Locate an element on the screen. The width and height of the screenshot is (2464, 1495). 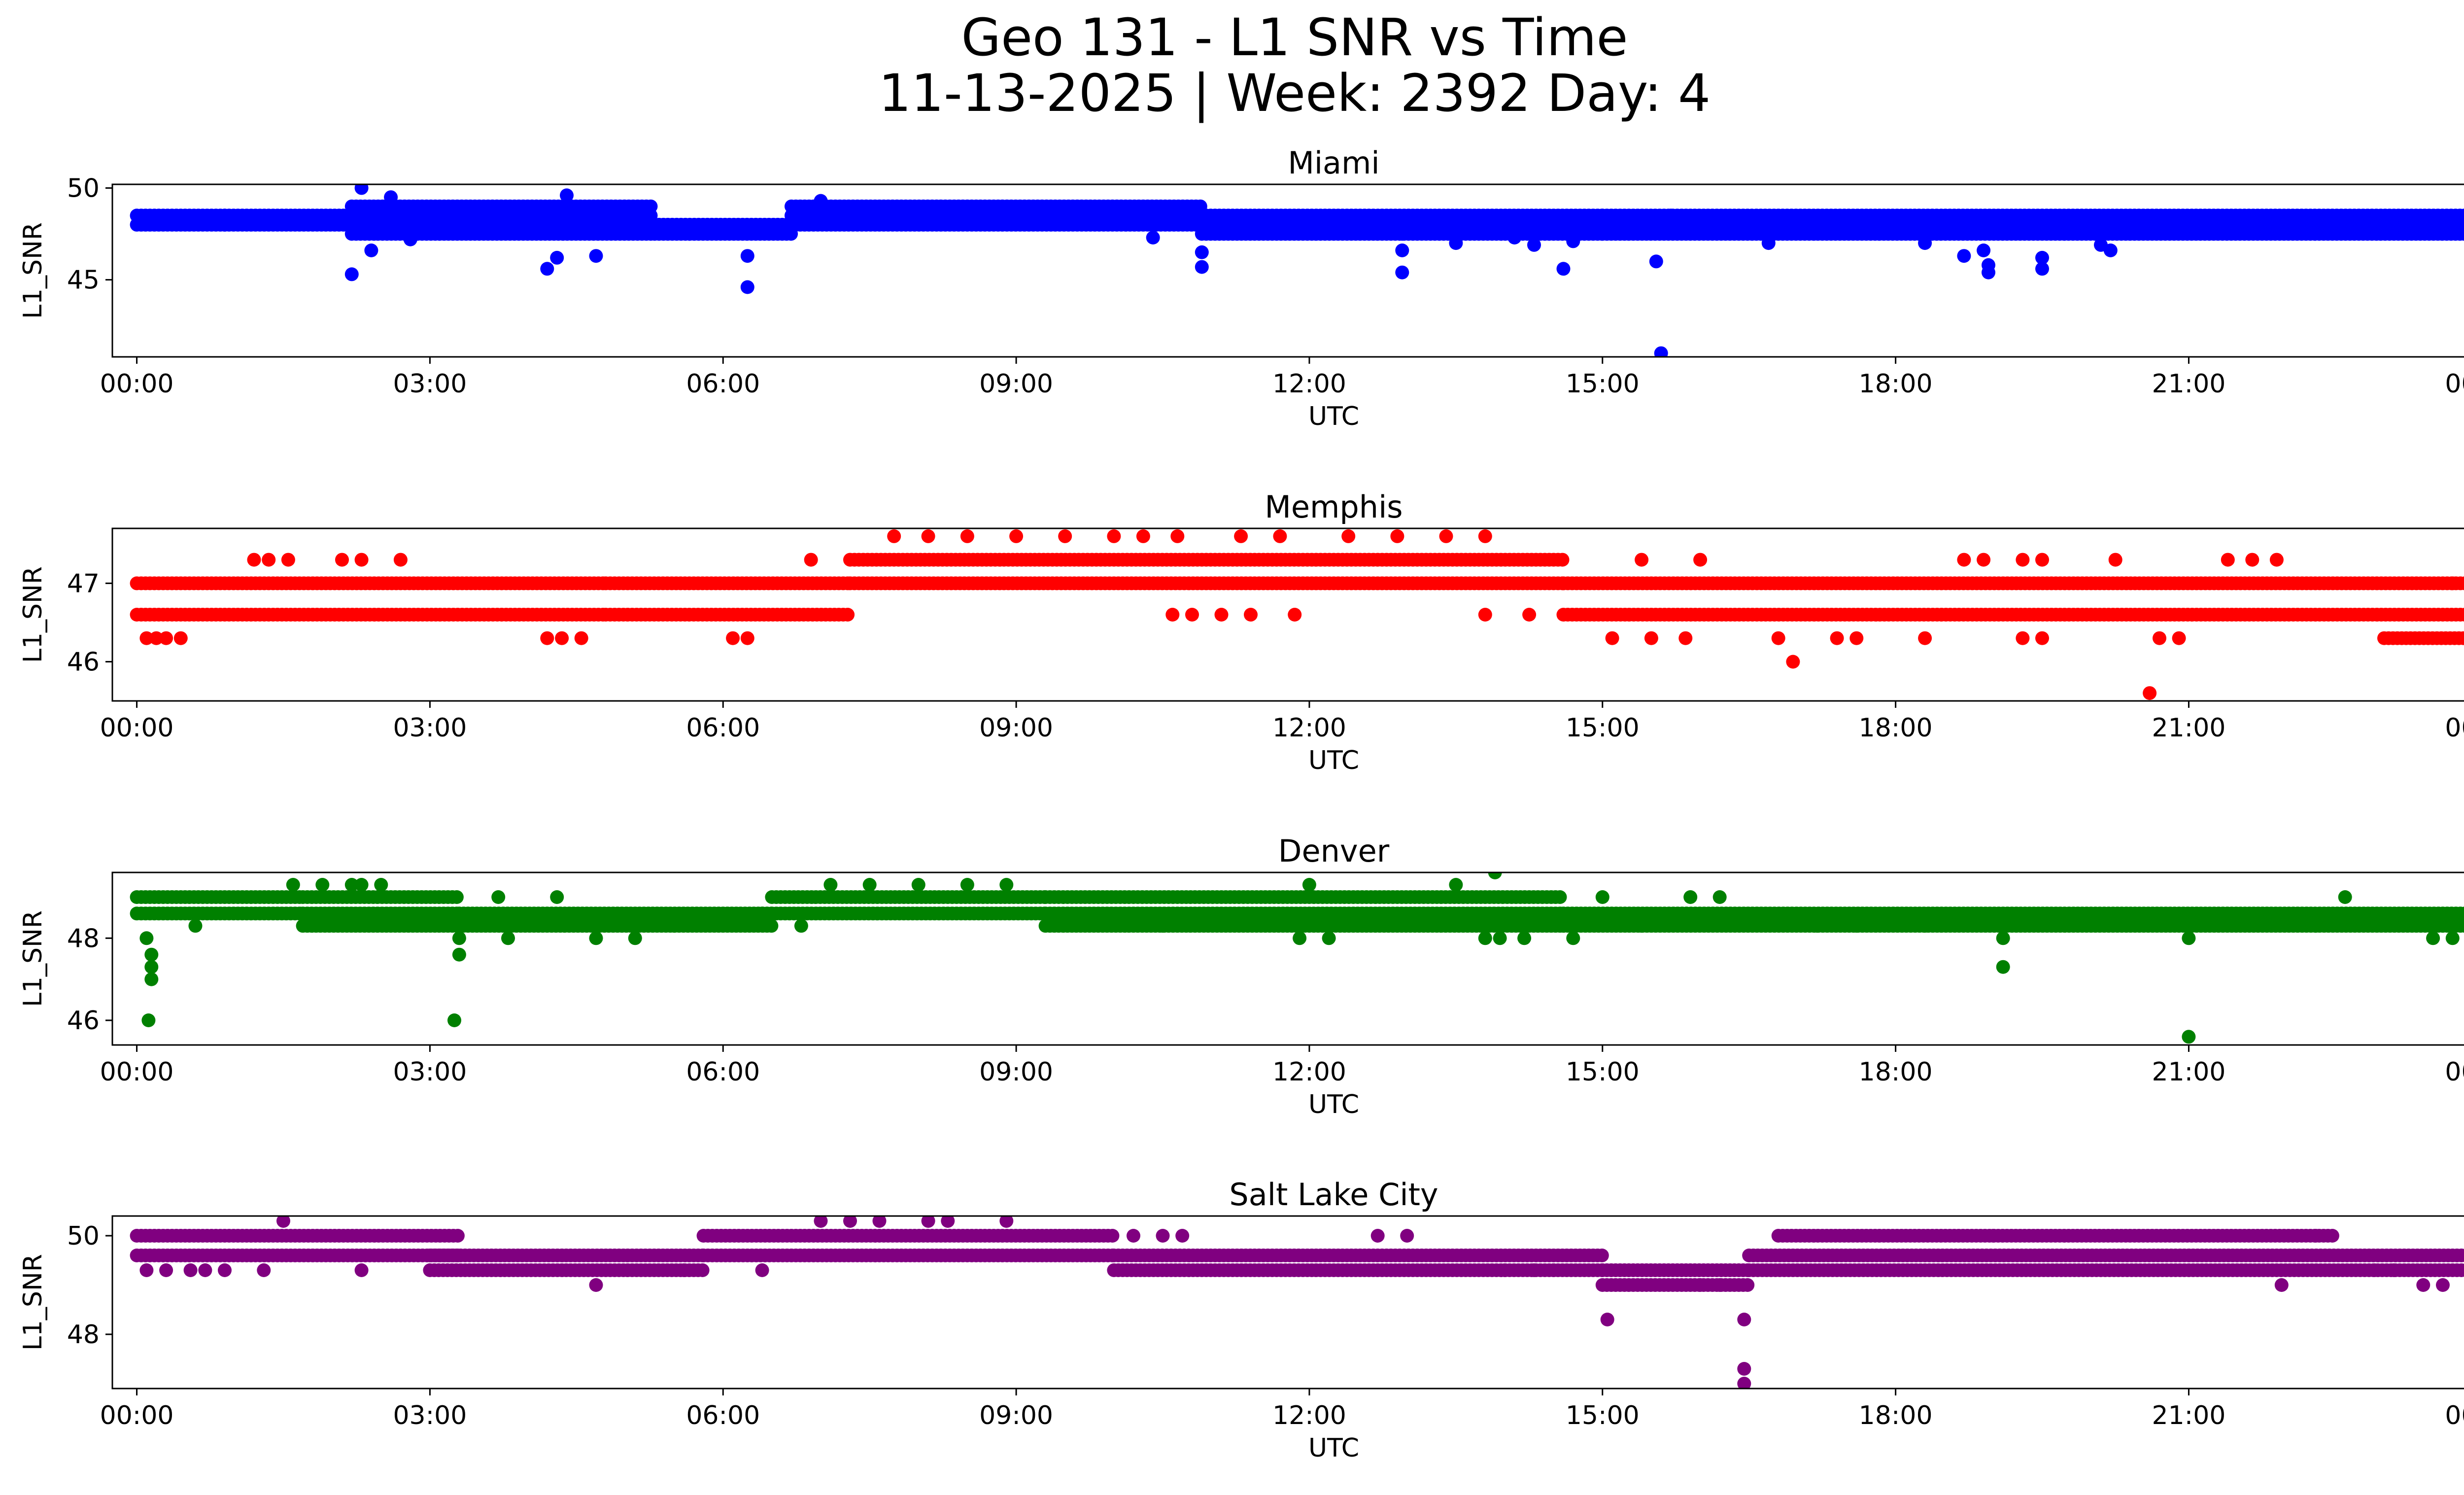
subplot-title: Memphis is located at coordinates (1334, 507).